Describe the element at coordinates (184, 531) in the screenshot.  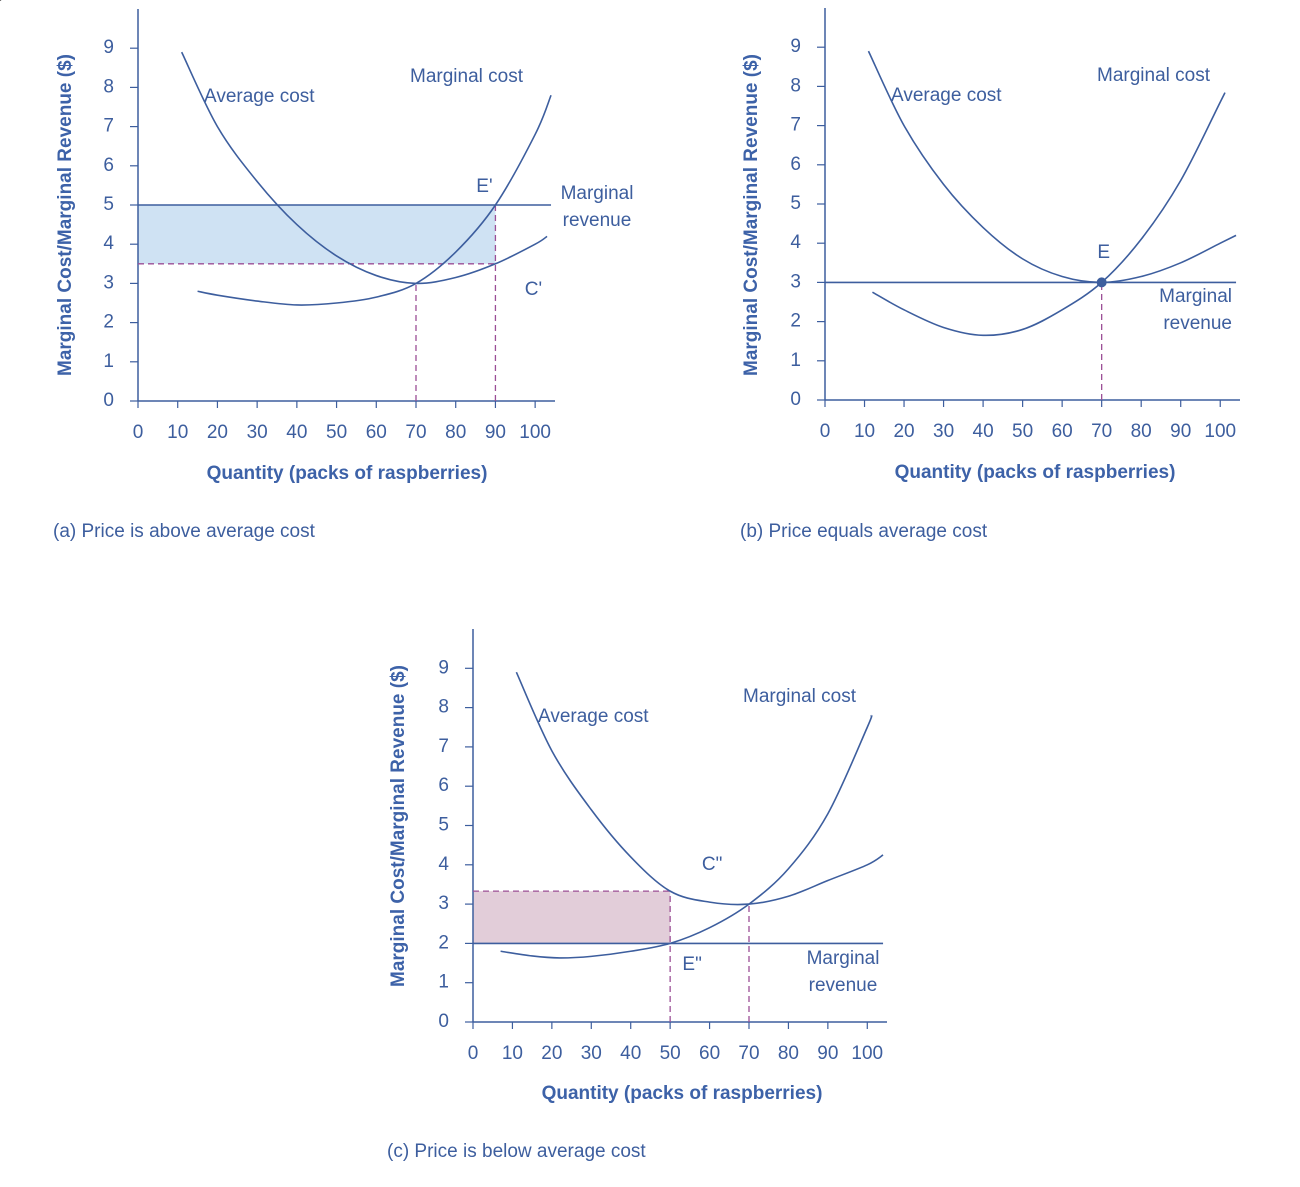
I see `caption: (a) Price is above average cost` at that location.